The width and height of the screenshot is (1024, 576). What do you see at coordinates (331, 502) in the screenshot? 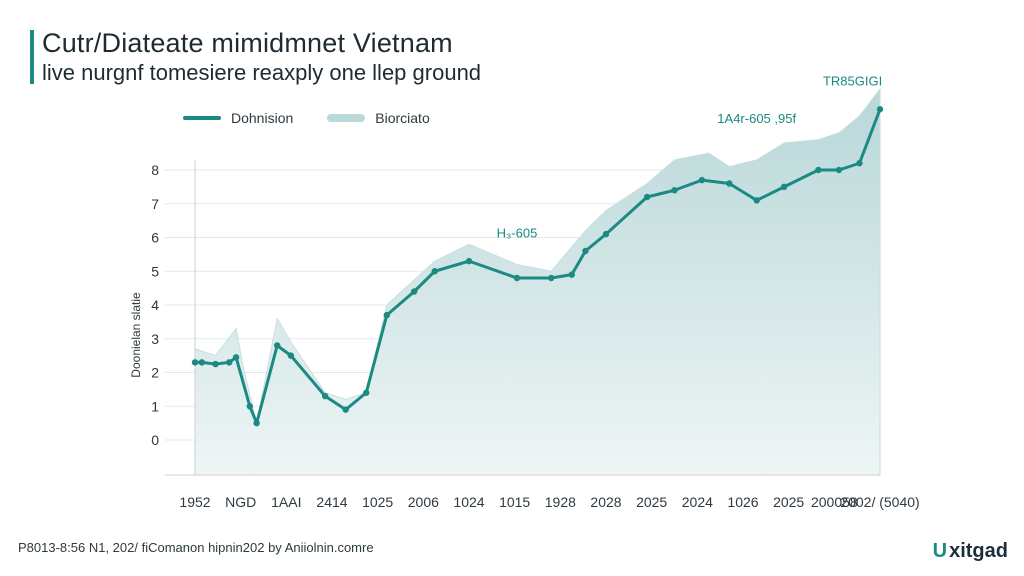
I see `x-tick-label: 2414` at bounding box center [331, 502].